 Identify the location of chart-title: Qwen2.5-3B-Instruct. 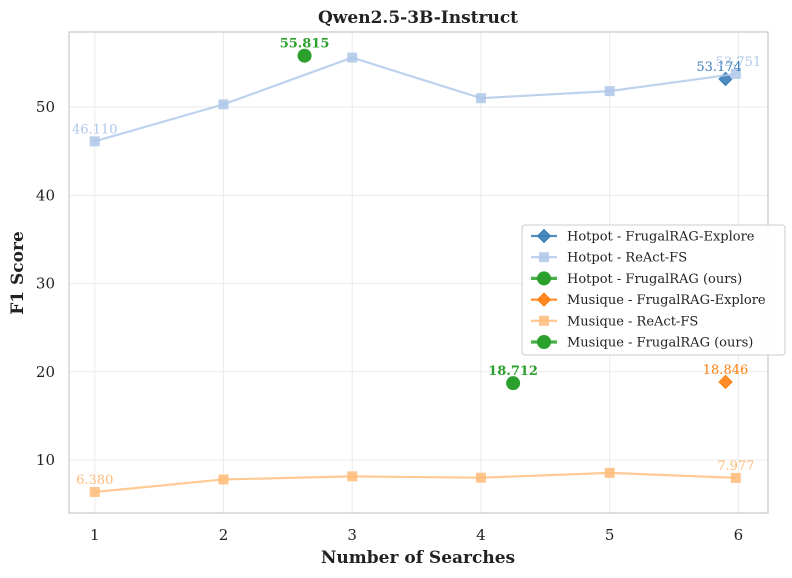
(418, 18).